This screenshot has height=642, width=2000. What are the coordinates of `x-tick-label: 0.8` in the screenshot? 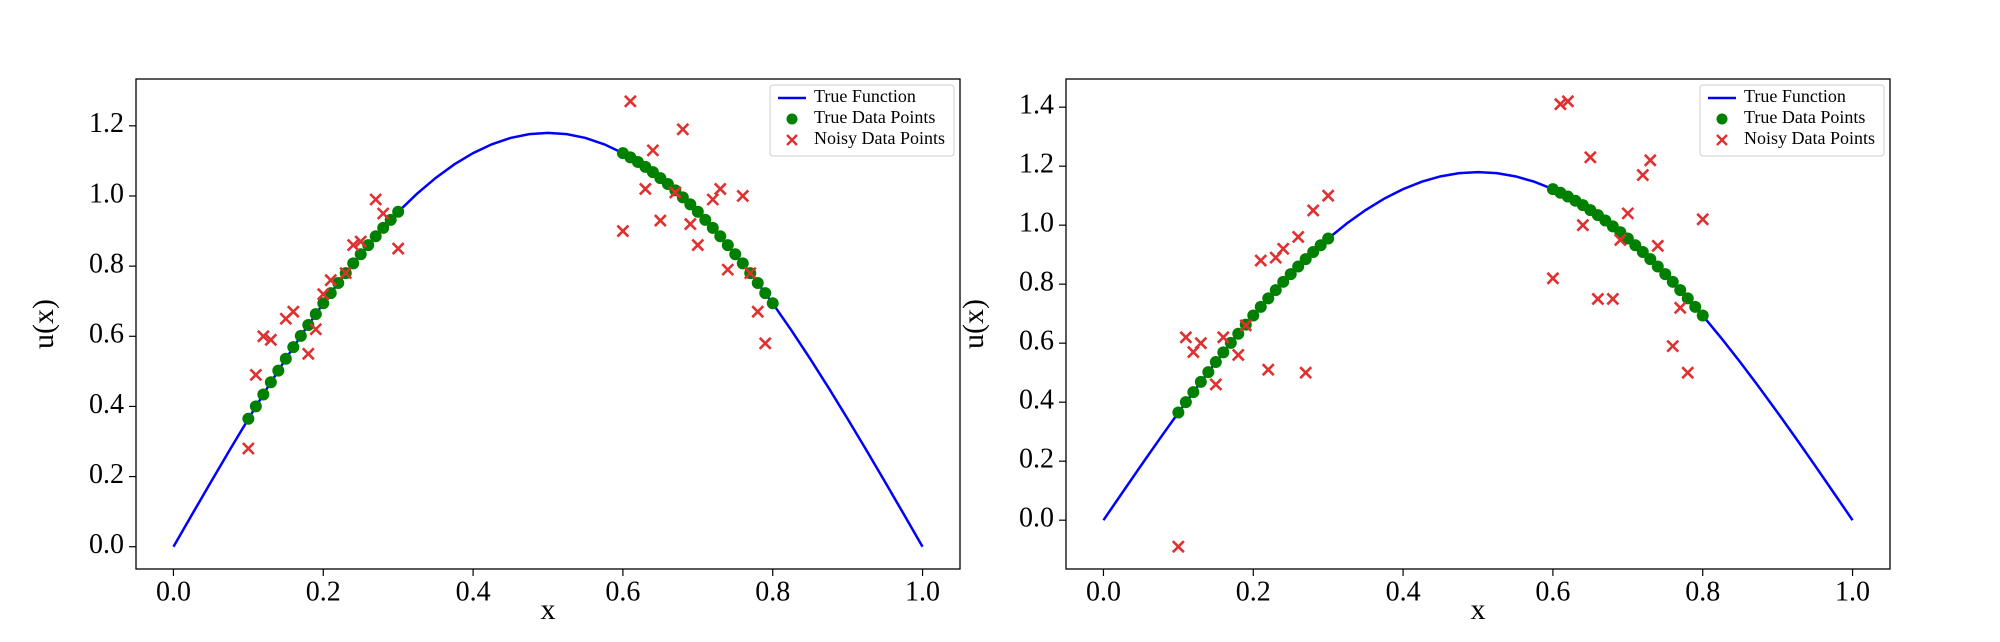 It's located at (772, 591).